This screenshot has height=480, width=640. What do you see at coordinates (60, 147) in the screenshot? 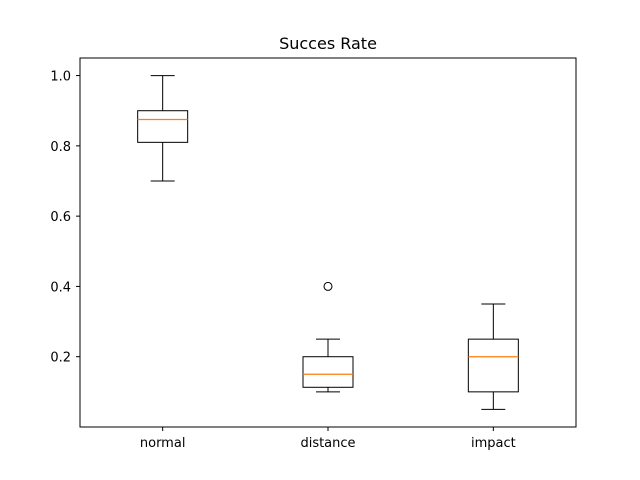
I see `y-tick-label: 0.8` at bounding box center [60, 147].